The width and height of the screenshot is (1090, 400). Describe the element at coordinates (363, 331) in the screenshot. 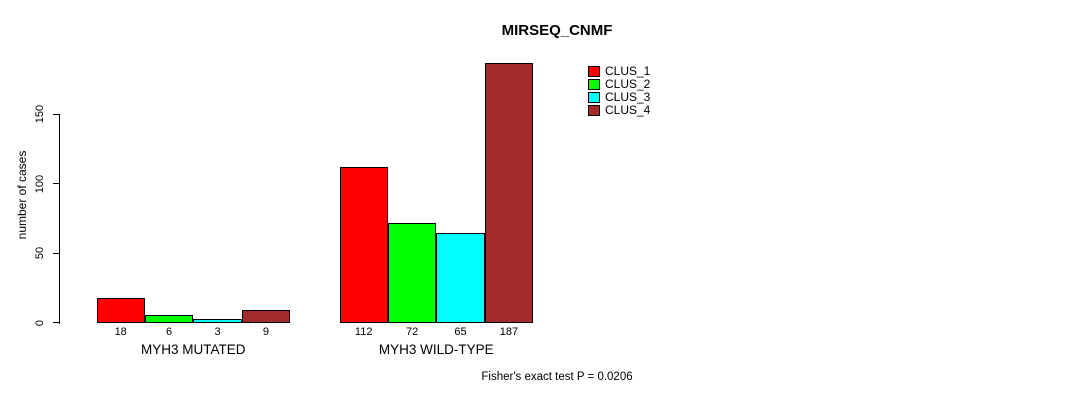

I see `bar-value-label: 112` at that location.